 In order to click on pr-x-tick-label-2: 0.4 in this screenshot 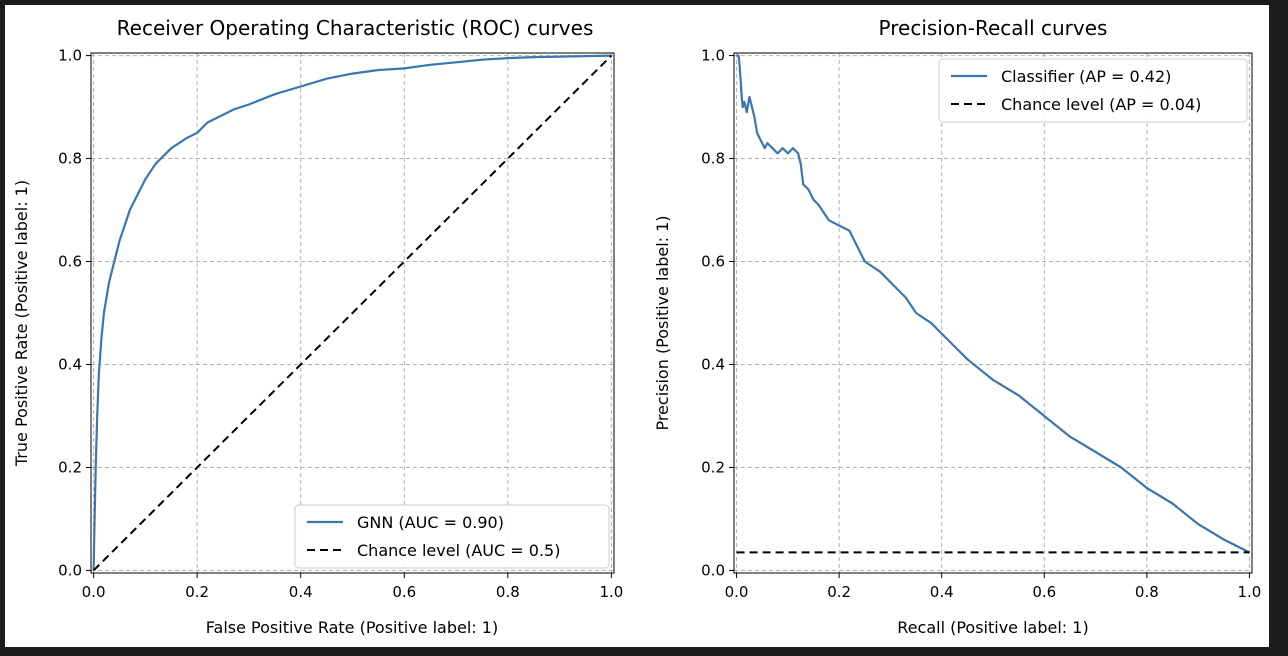, I will do `click(942, 592)`.